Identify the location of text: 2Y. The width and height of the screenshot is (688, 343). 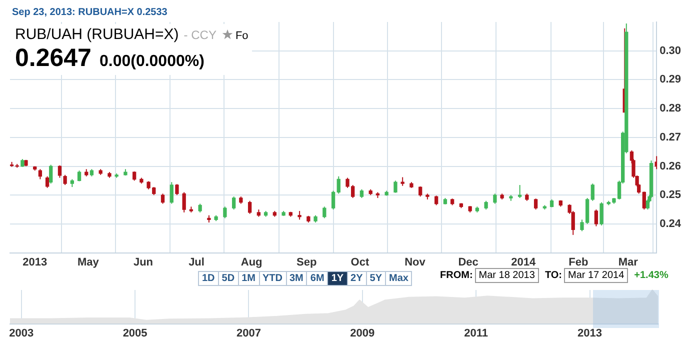
(356, 278).